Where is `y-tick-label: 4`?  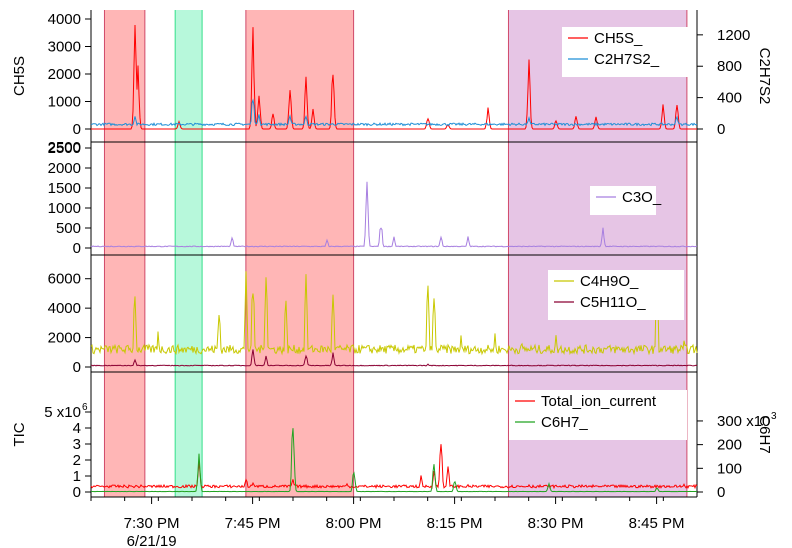
y-tick-label: 4 is located at coordinates (77, 428).